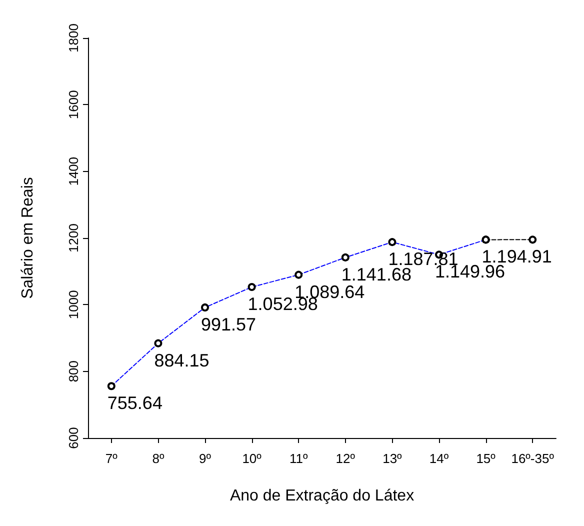 Image resolution: width=584 pixels, height=526 pixels. What do you see at coordinates (205, 458) in the screenshot?
I see `x-tick-label: 9º` at bounding box center [205, 458].